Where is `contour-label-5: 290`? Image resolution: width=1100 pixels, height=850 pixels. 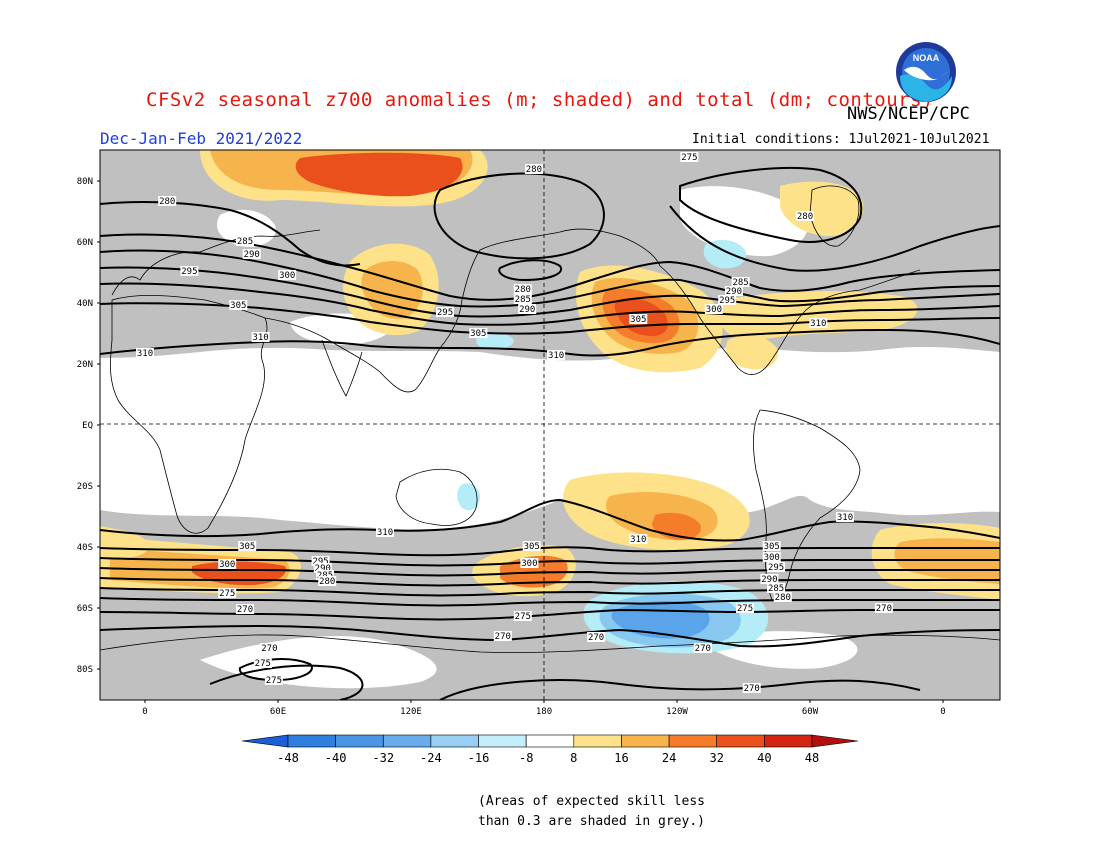
contour-label-5: 290 is located at coordinates (252, 255).